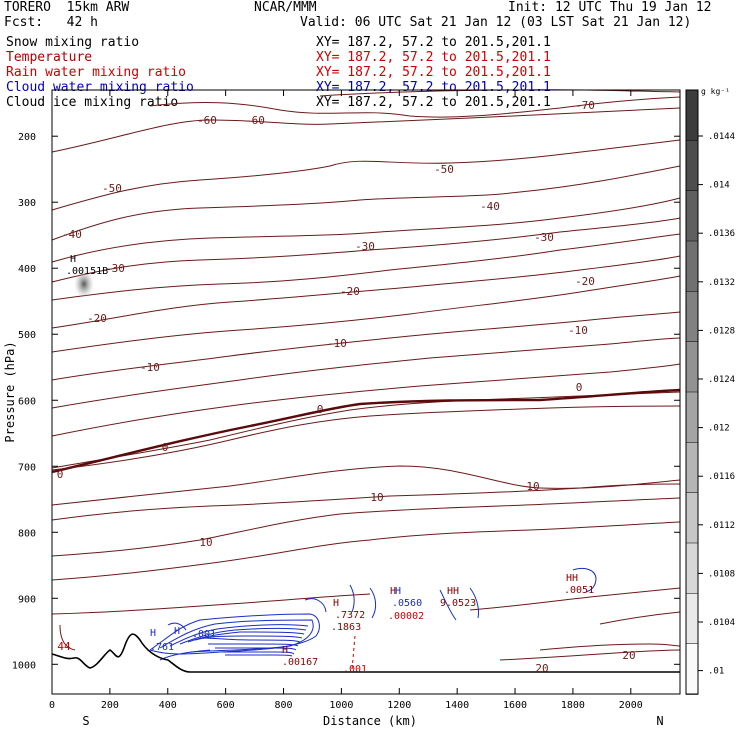 The width and height of the screenshot is (740, 740). I want to click on y-tick-label: 600, so click(27, 401).